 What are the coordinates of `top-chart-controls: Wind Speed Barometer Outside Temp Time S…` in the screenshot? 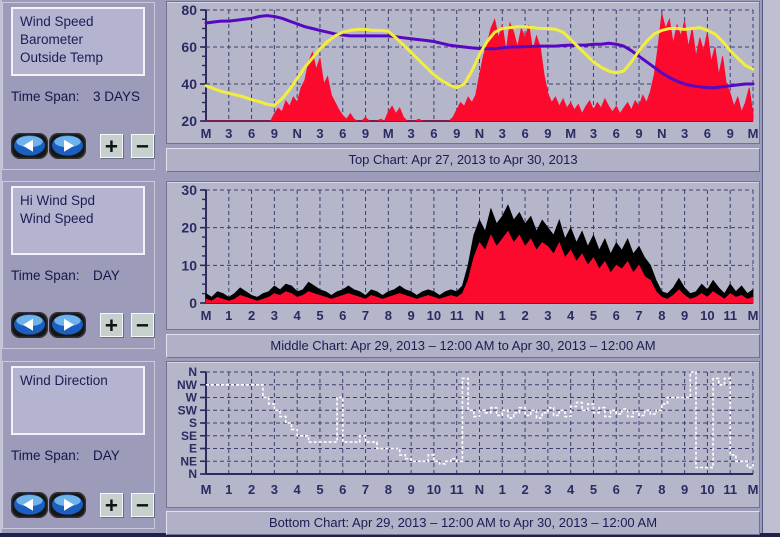 It's located at (78, 86).